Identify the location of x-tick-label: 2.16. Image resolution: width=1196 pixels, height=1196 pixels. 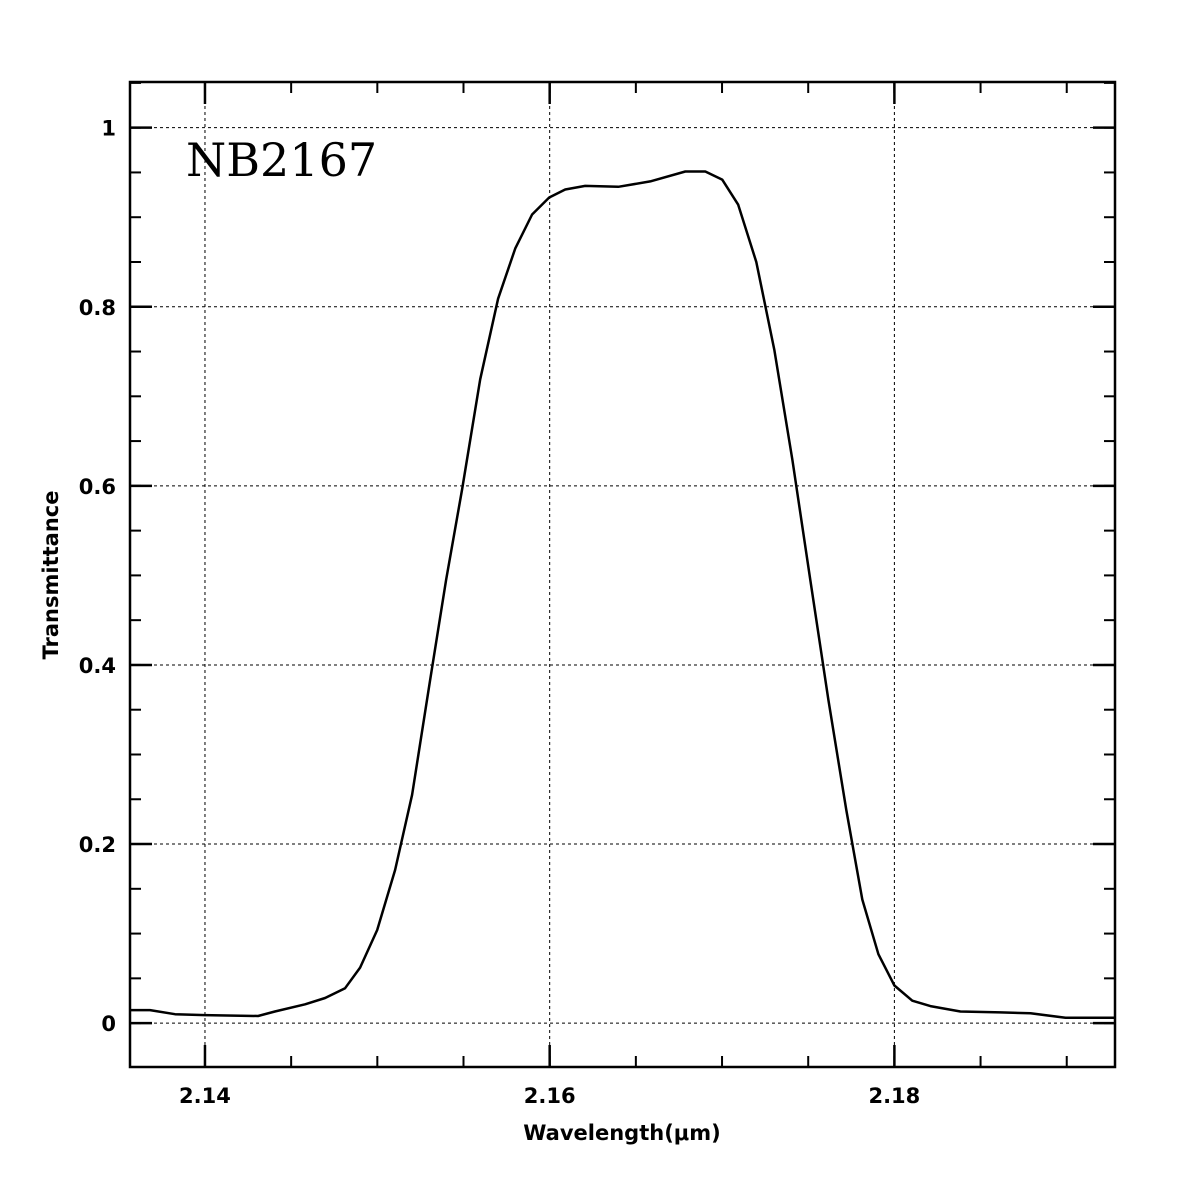
(550, 1096).